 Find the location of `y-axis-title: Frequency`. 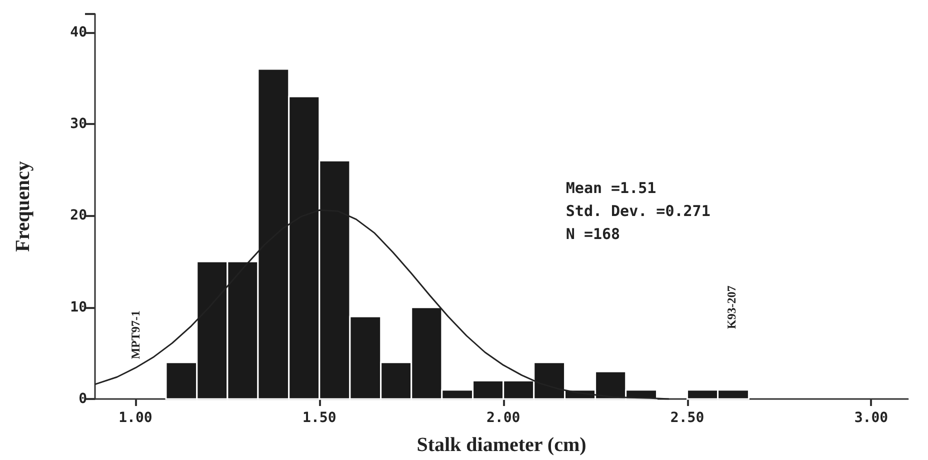

y-axis-title: Frequency is located at coordinates (23, 206).